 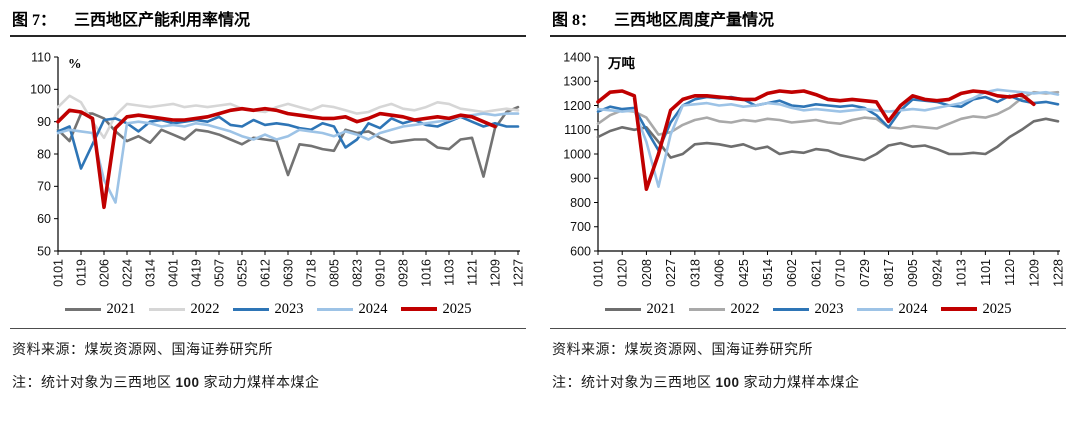 I want to click on figure-title: 图 8： 三西地区周度产量情况, so click(x=808, y=18).